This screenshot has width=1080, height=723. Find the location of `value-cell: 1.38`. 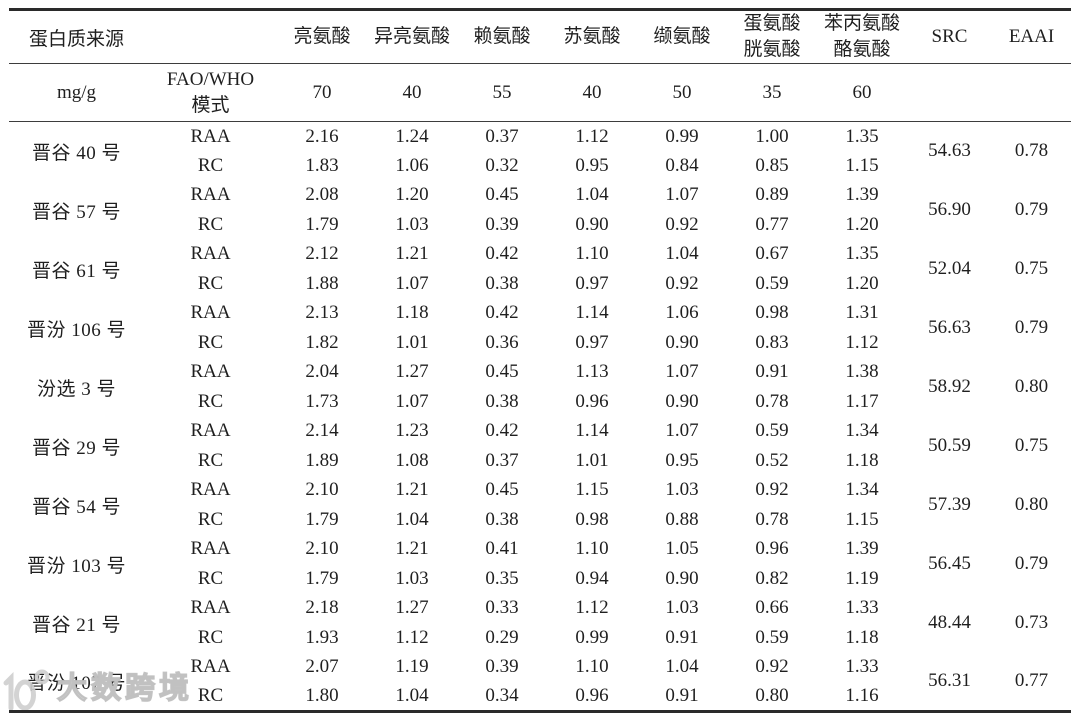

value-cell: 1.38 is located at coordinates (862, 372).